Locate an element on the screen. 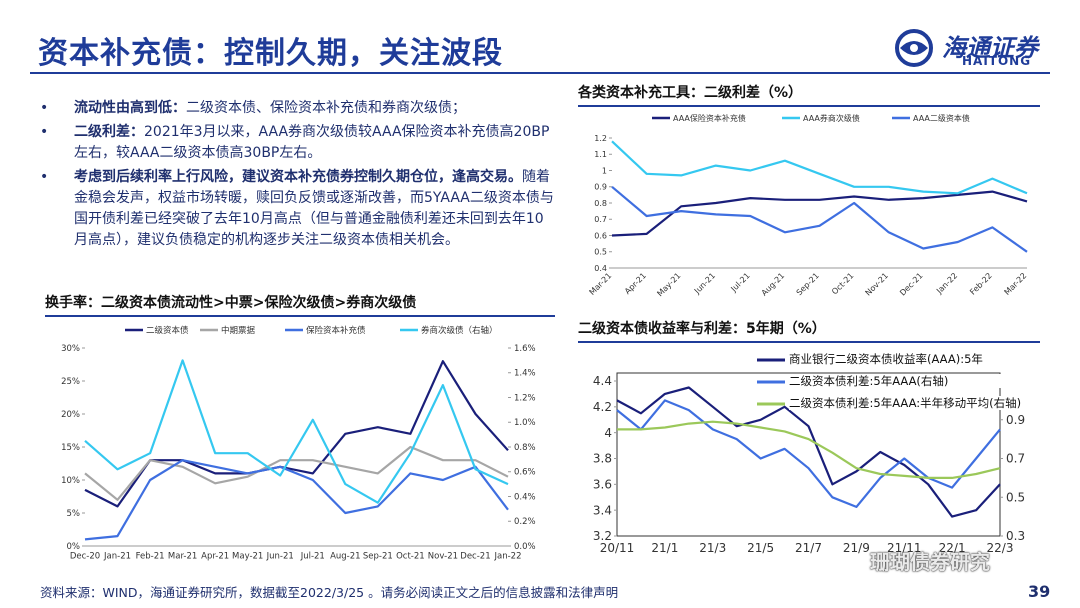 This screenshot has width=1080, height=608. chart-title: 各类资本补充工具：二级利差（%） is located at coordinates (809, 94).